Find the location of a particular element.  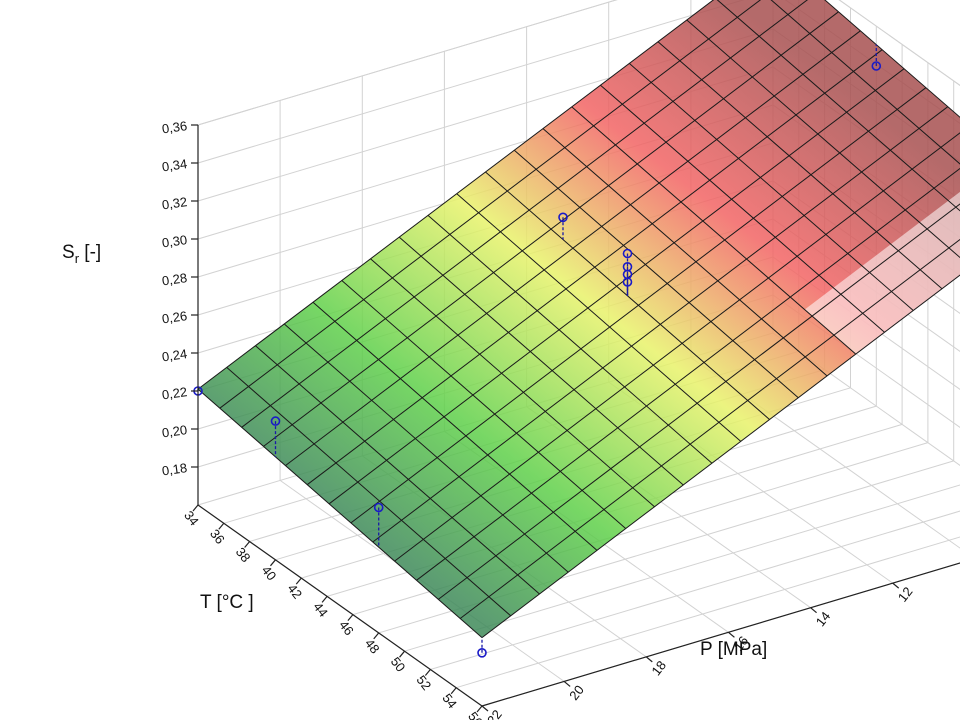

y-axis-title: P [MPa] is located at coordinates (733, 649).